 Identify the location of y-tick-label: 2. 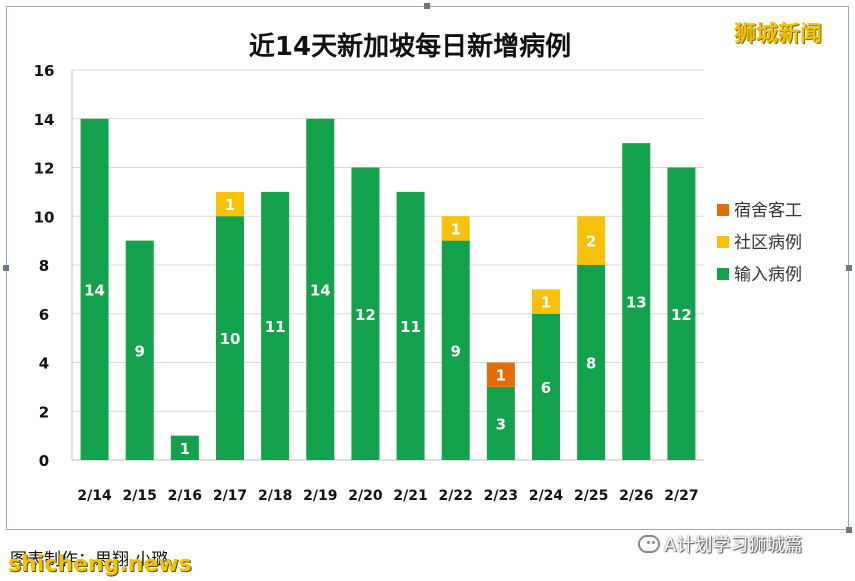
(44, 412).